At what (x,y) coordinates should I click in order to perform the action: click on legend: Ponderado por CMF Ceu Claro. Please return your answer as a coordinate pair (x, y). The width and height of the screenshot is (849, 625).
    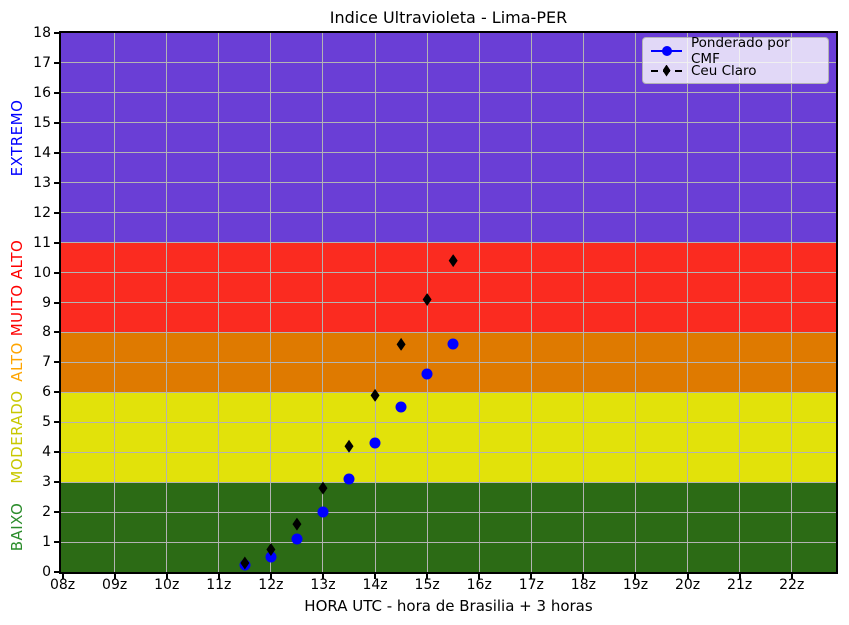
    Looking at the image, I should click on (735, 59).